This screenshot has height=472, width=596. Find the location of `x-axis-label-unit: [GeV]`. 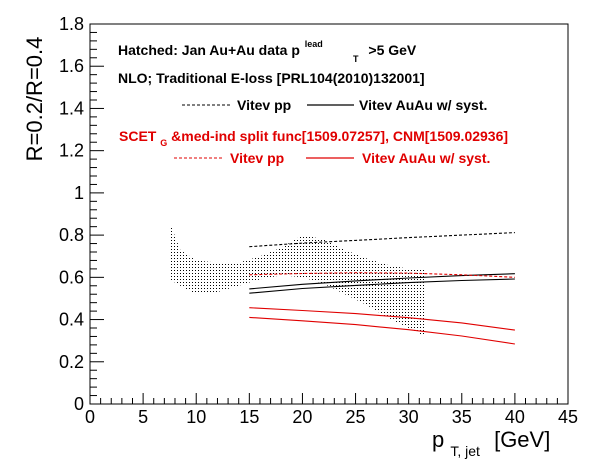

x-axis-label-unit: [GeV] is located at coordinates (522, 439).